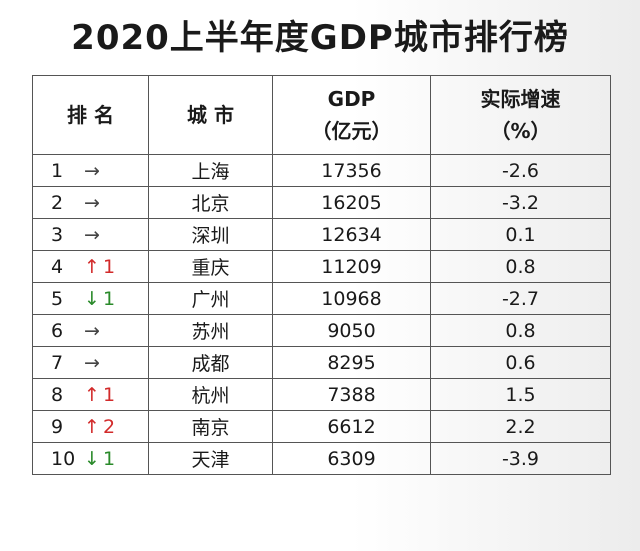 The image size is (640, 551). Describe the element at coordinates (351, 115) in the screenshot. I see `header-cell: GDP （亿元）` at that location.